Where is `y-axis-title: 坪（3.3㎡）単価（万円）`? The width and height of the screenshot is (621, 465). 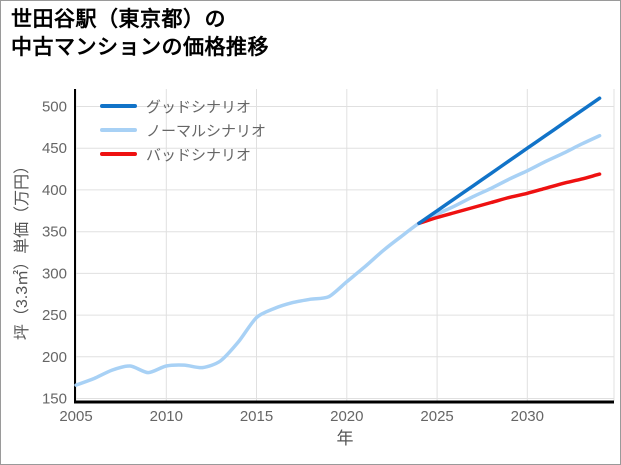 y-axis-title: 坪（3.3㎡）単価（万円） is located at coordinates (22, 249).